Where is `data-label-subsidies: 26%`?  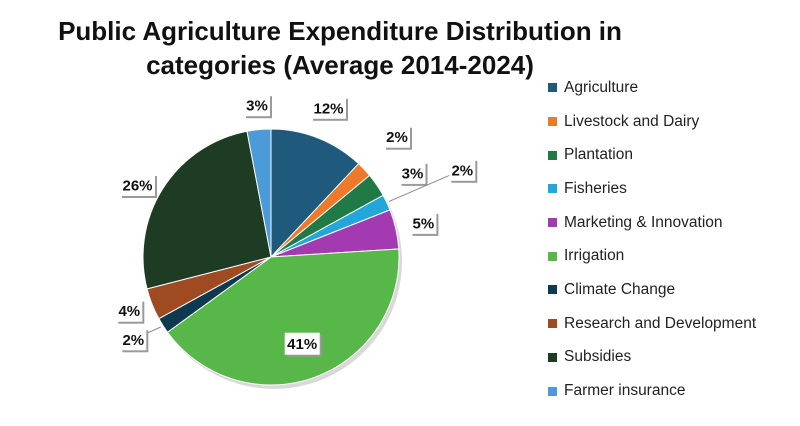 data-label-subsidies: 26% is located at coordinates (138, 186).